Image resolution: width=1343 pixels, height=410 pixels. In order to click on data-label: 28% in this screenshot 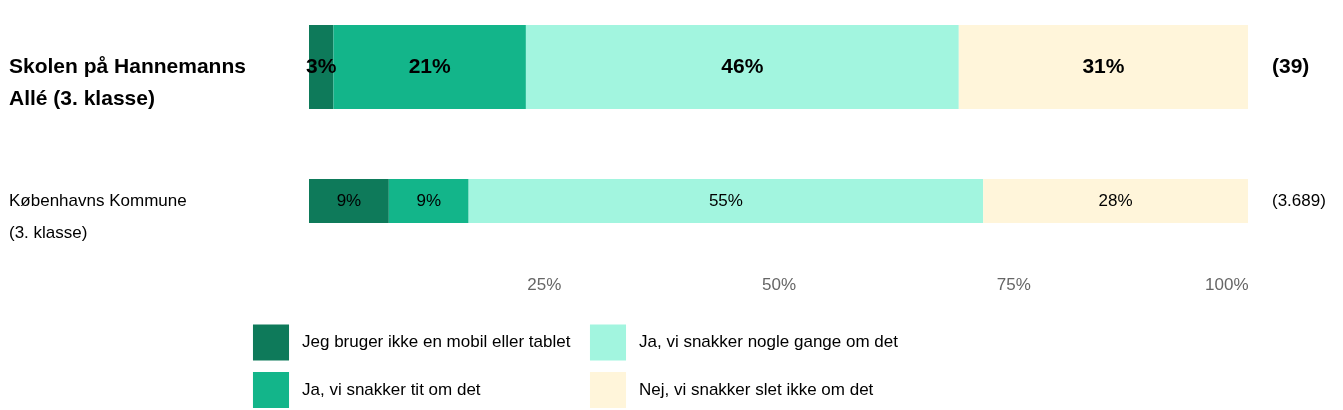, I will do `click(1115, 200)`.